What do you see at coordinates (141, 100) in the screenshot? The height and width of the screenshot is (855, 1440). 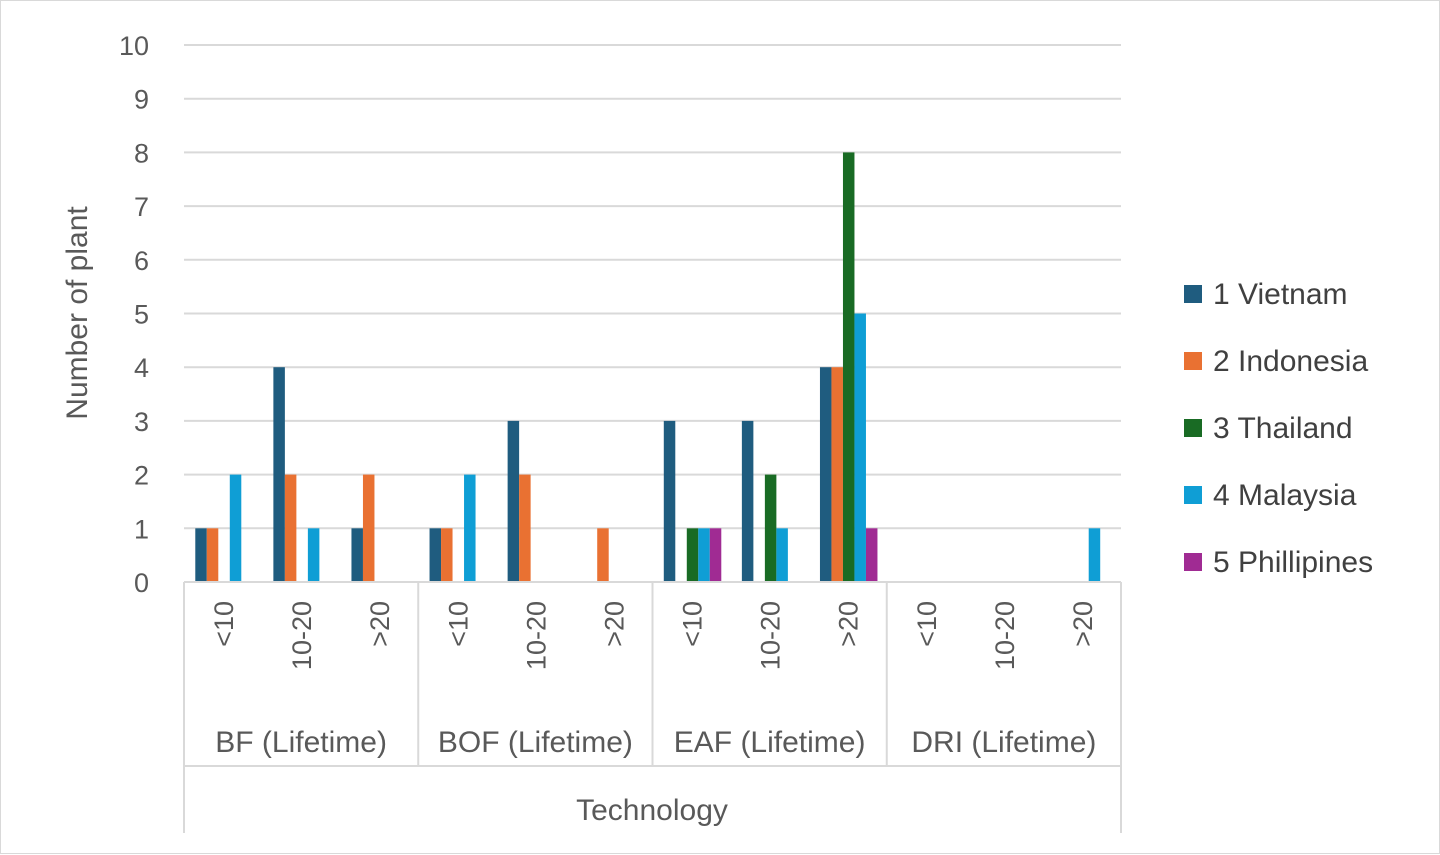 I see `y-tick-label: 9` at bounding box center [141, 100].